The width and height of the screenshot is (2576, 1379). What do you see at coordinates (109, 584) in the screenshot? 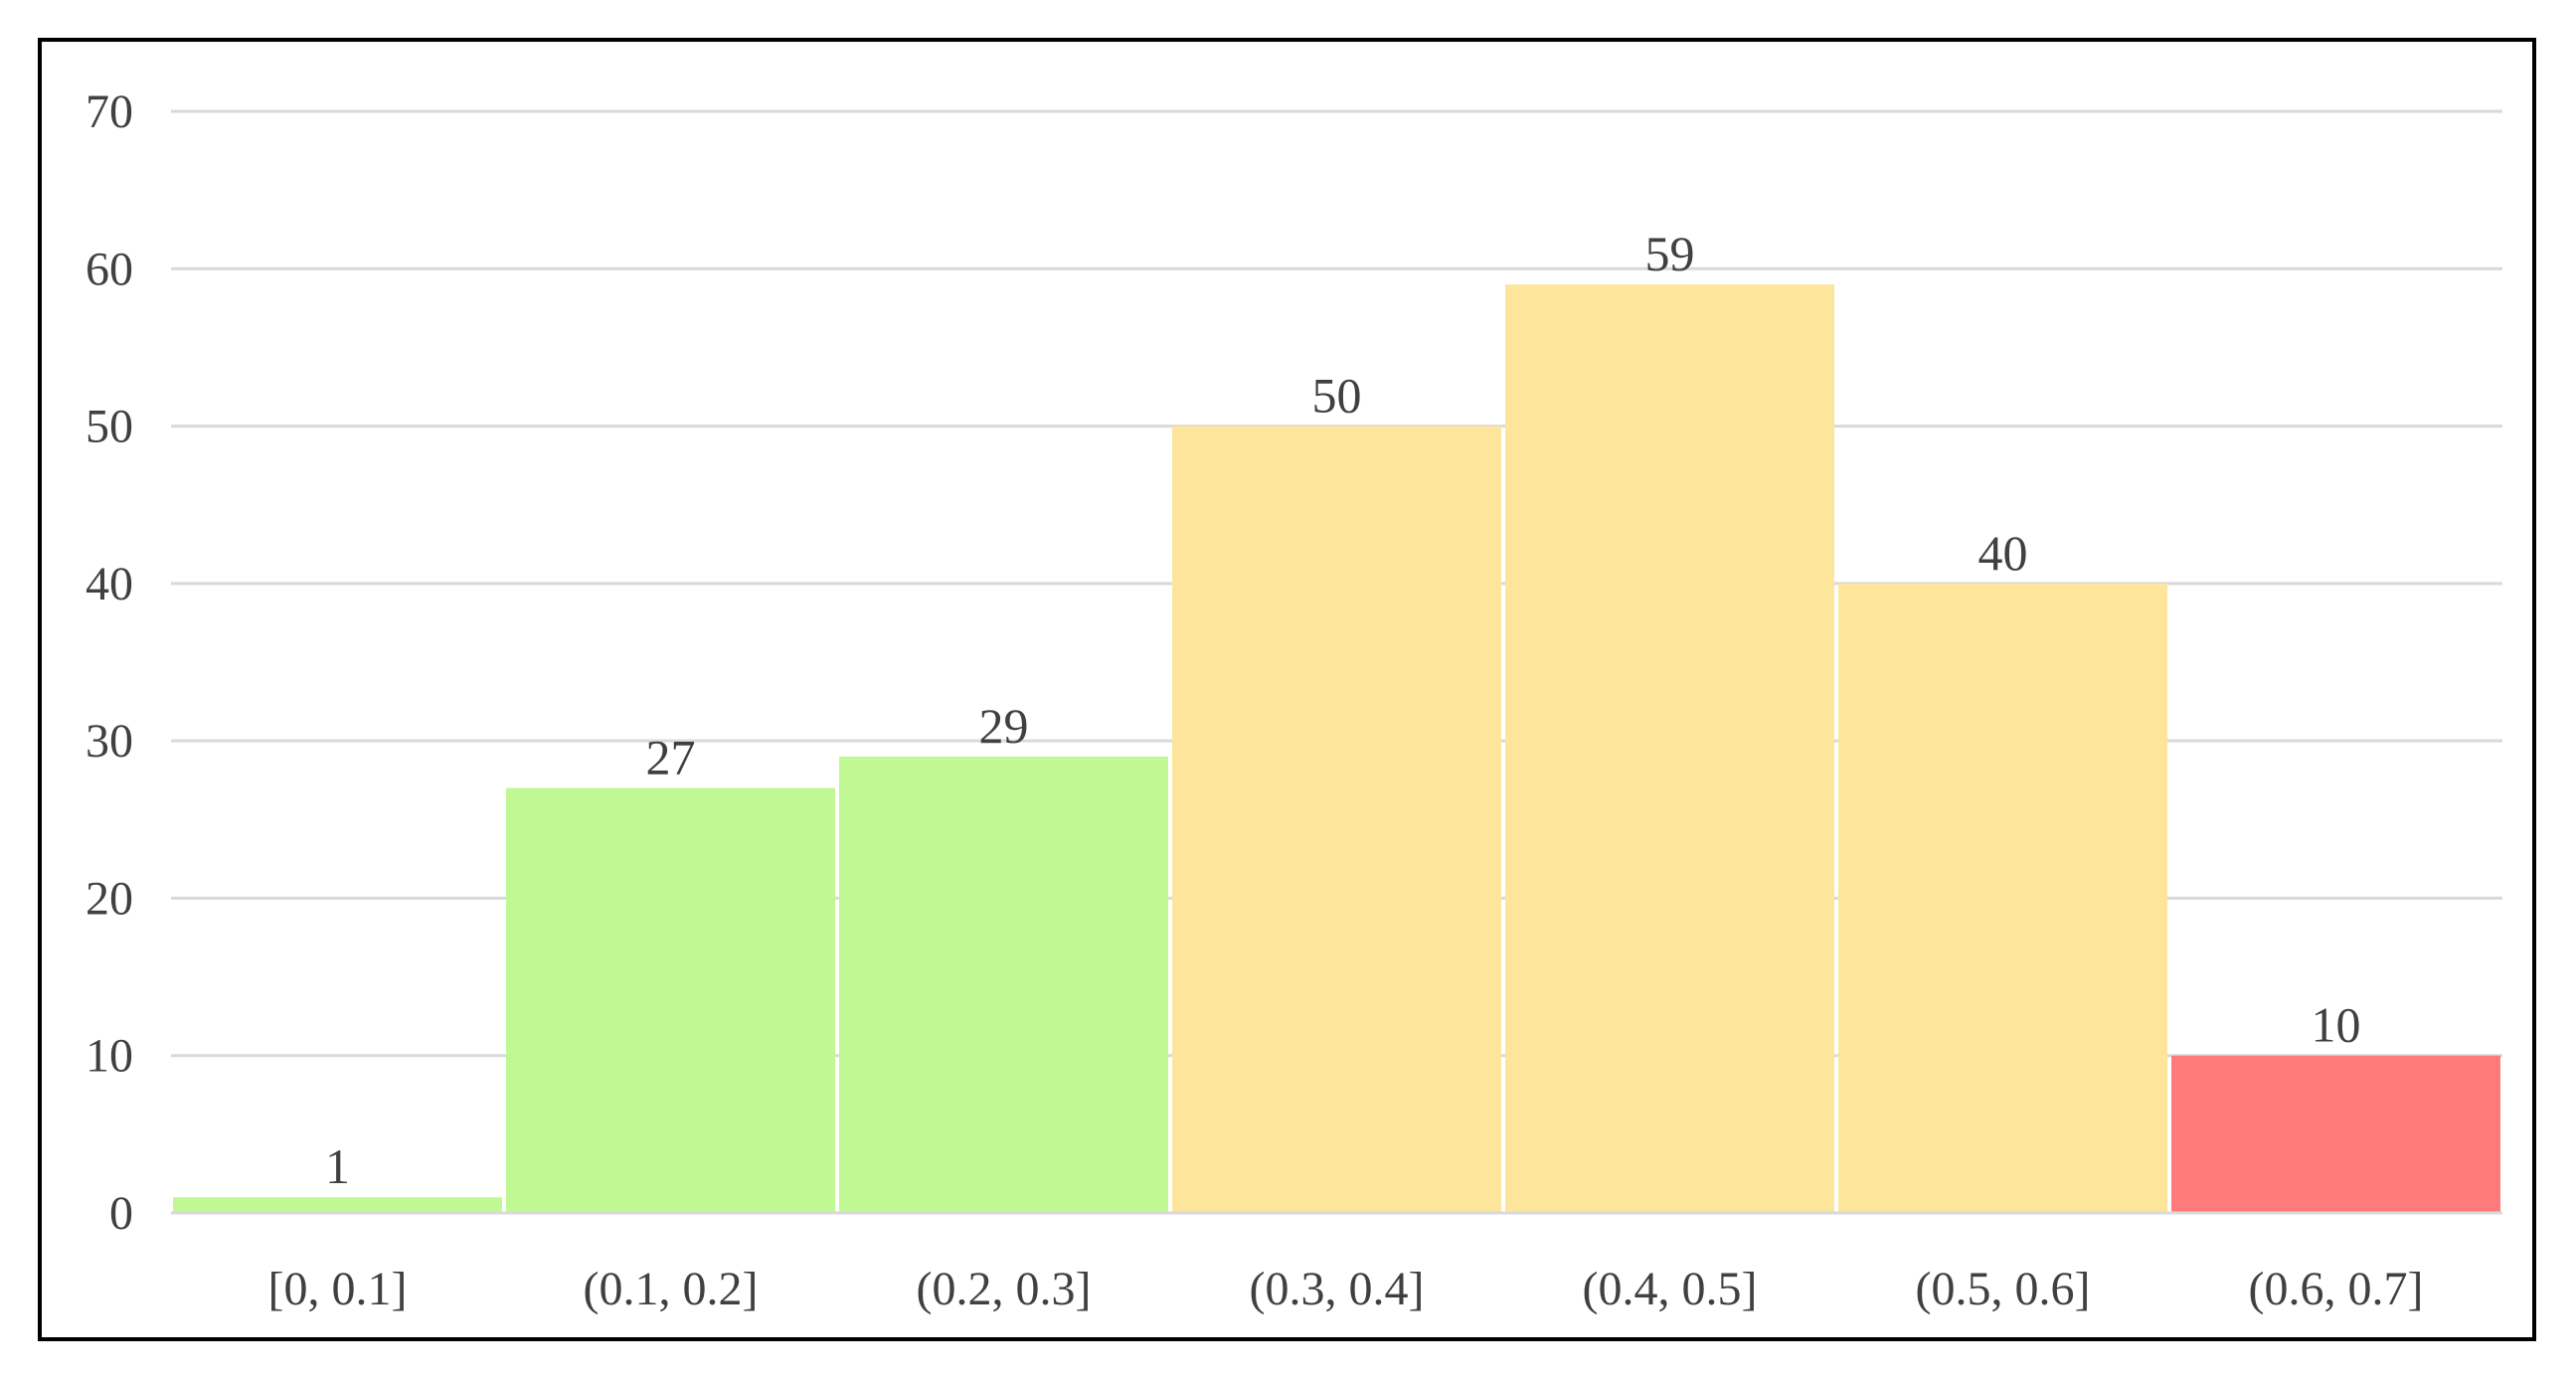
I see `y-tick-label: 40` at bounding box center [109, 584].